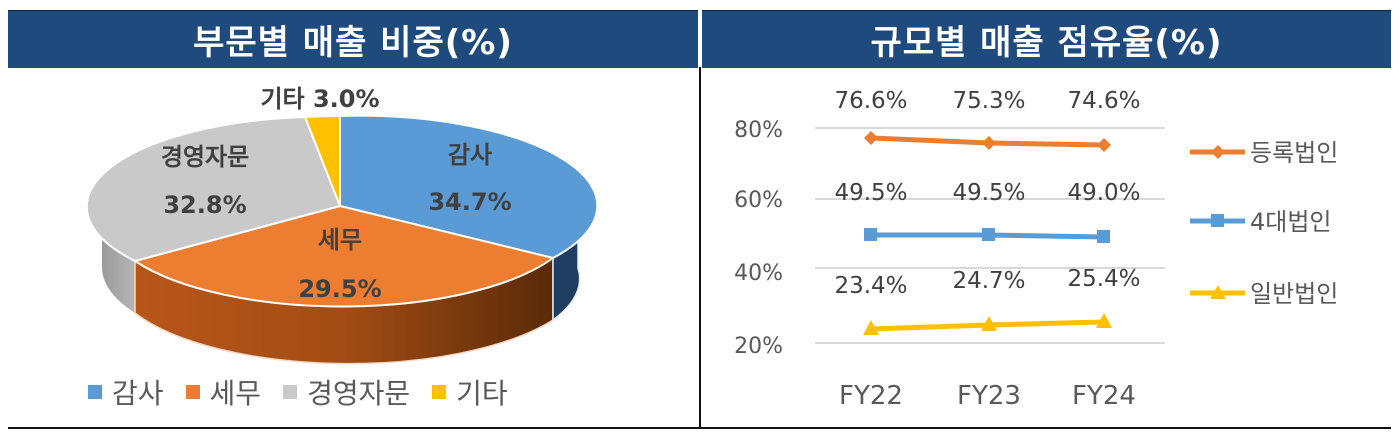 This screenshot has width=1400, height=438. What do you see at coordinates (987, 324) in the screenshot?
I see `series-general` at bounding box center [987, 324].